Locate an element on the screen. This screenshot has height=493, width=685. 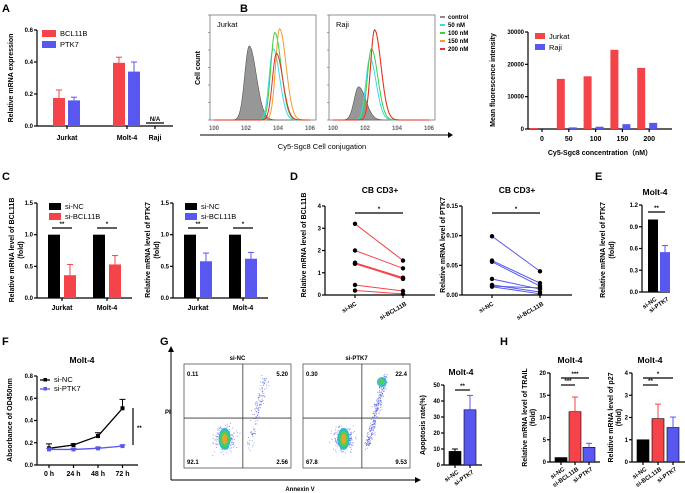
panel-h2-bar is located at coordinates (643, 451).